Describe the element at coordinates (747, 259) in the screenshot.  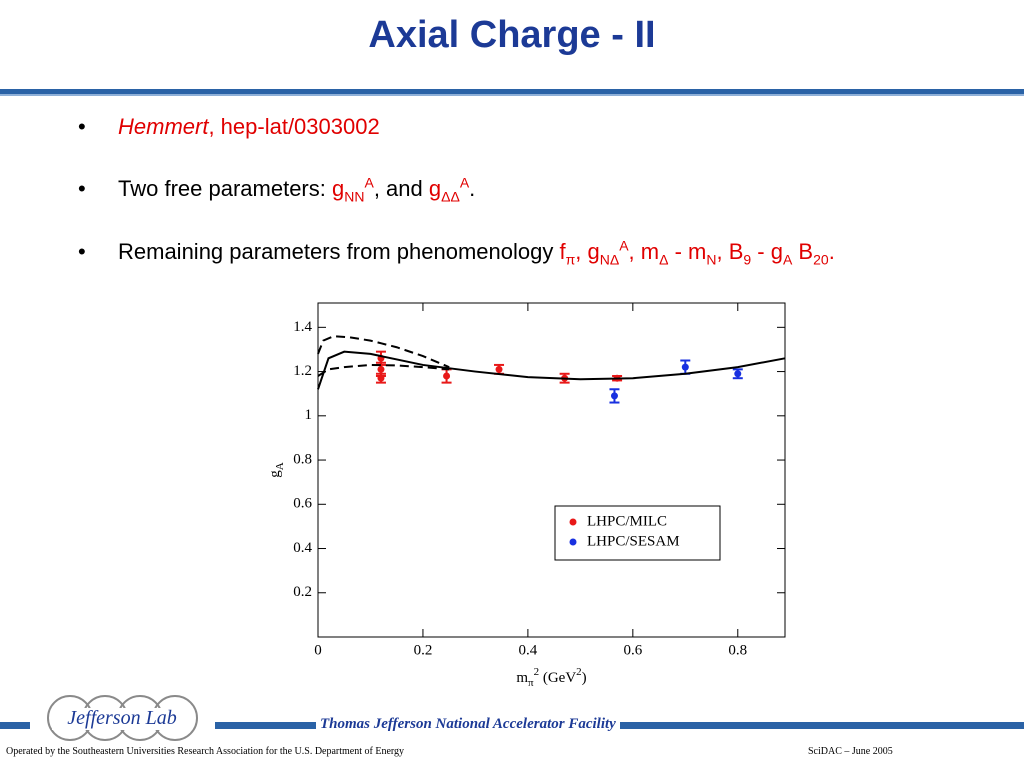
I see `bullet-text: 9` at that location.